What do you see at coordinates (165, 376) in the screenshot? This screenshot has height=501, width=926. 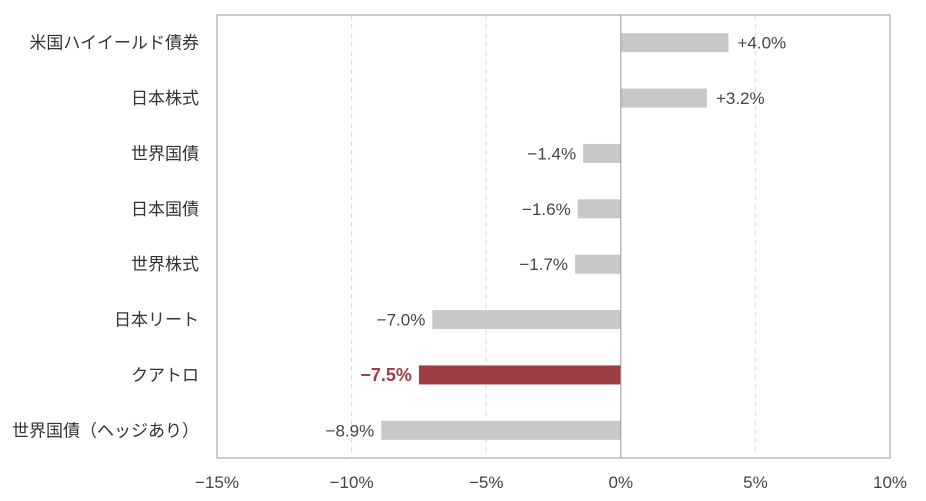 I see `category-label: クアトロ` at bounding box center [165, 376].